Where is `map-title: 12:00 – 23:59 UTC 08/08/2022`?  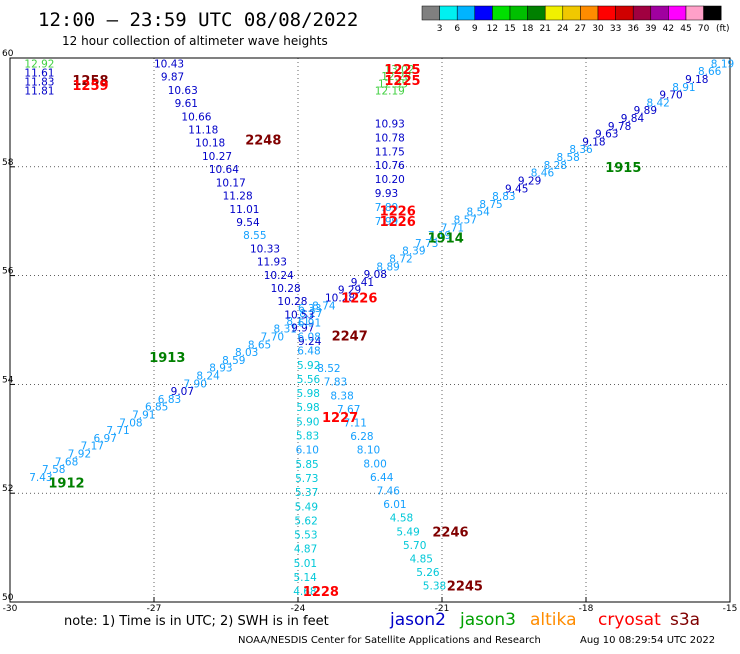
map-title: 12:00 – 23:59 UTC 08/08/2022 is located at coordinates (198, 20).